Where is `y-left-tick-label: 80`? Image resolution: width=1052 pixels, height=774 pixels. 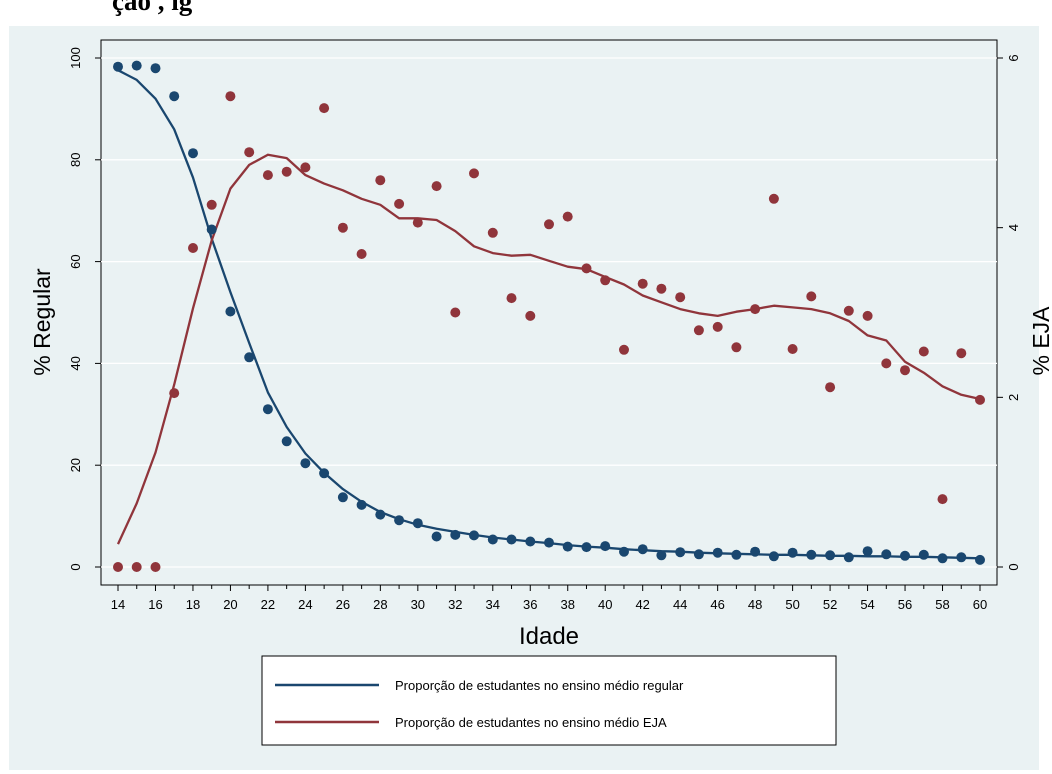
y-left-tick-label: 80 is located at coordinates (75, 160).